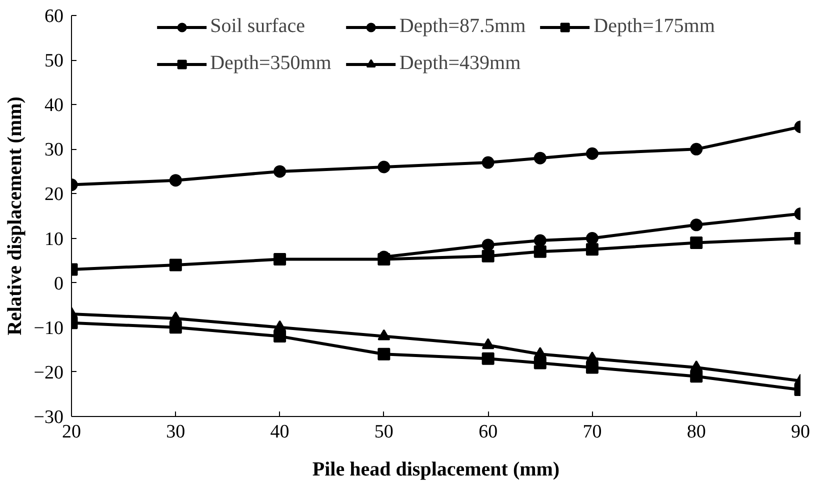  I want to click on x-tick-label: 40, so click(280, 432).